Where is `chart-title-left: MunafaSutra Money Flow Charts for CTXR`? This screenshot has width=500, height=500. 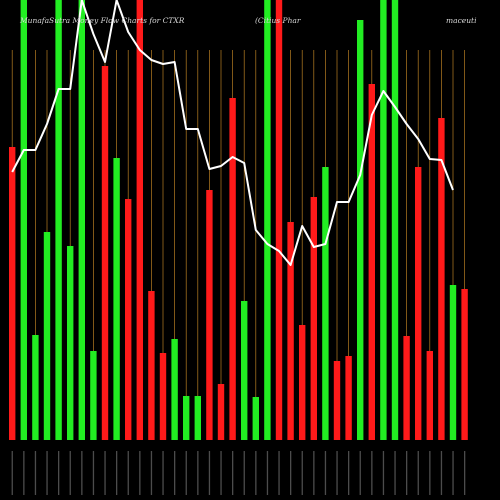 chart-title-left: MunafaSutra Money Flow Charts for CTXR is located at coordinates (102, 20).